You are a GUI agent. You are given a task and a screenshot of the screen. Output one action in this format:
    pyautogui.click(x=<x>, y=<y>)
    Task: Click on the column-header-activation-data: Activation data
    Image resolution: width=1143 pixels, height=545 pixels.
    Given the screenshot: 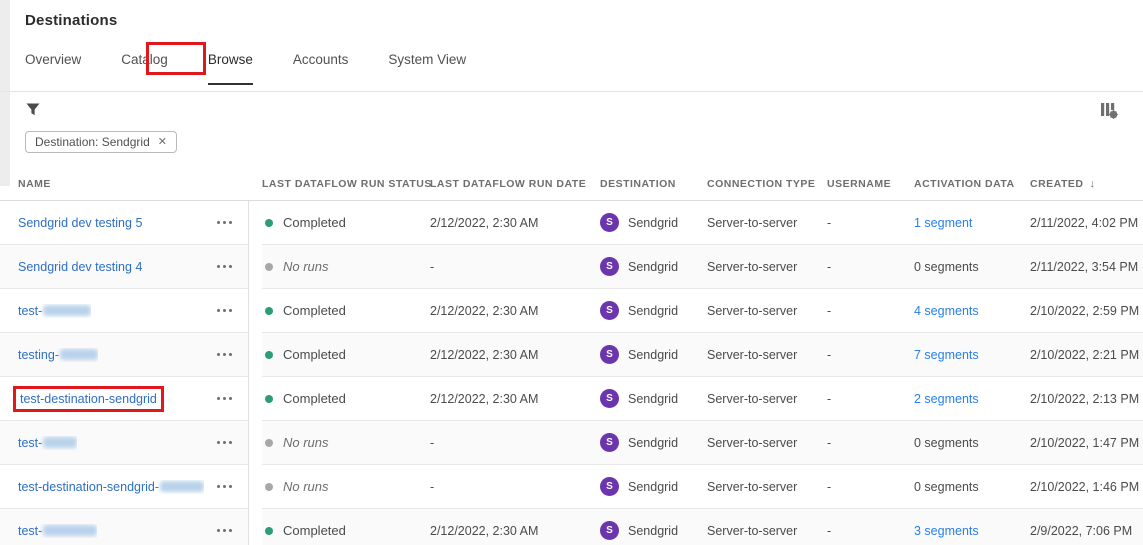 What is the action you would take?
    pyautogui.click(x=964, y=184)
    